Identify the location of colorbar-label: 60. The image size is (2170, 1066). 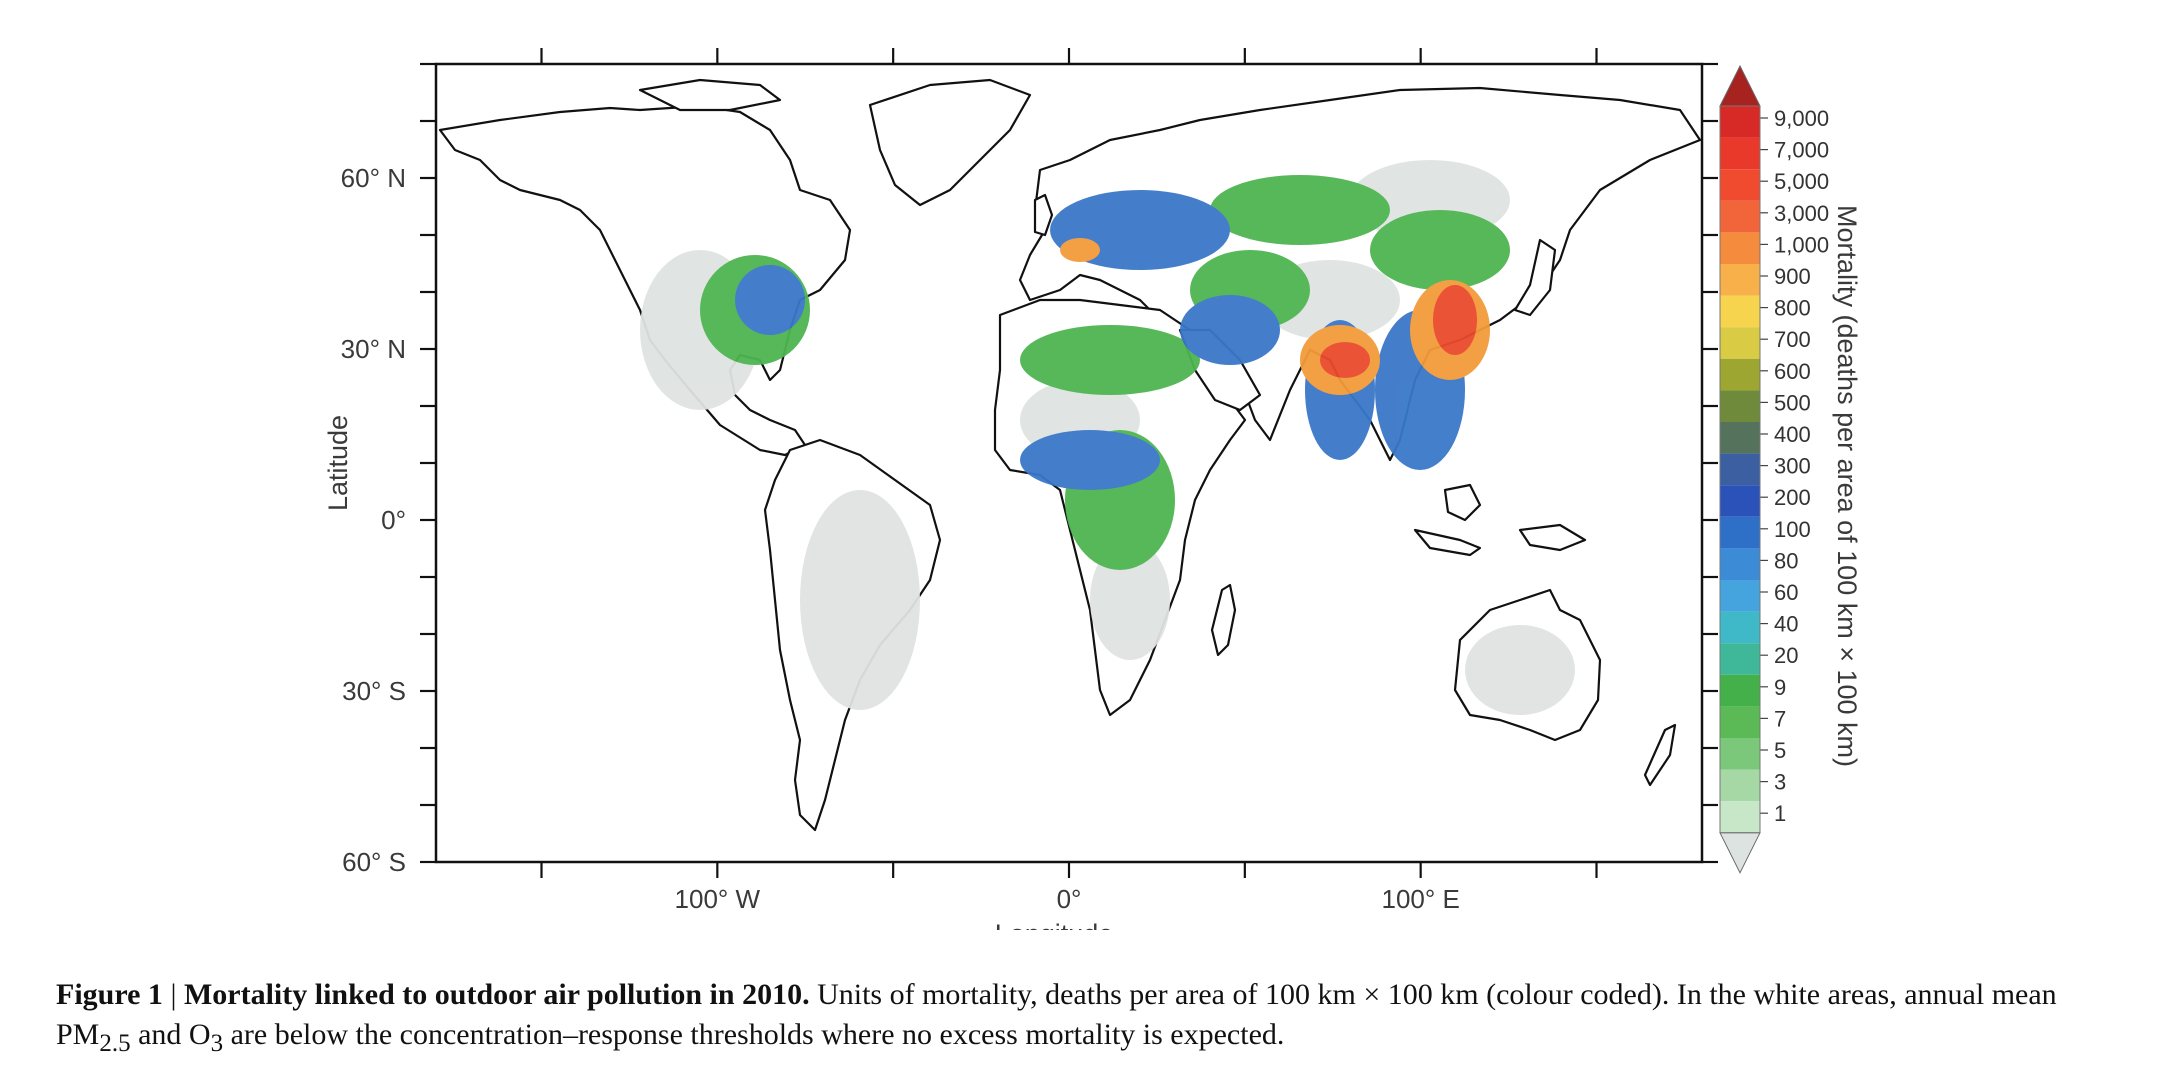
(1786, 592).